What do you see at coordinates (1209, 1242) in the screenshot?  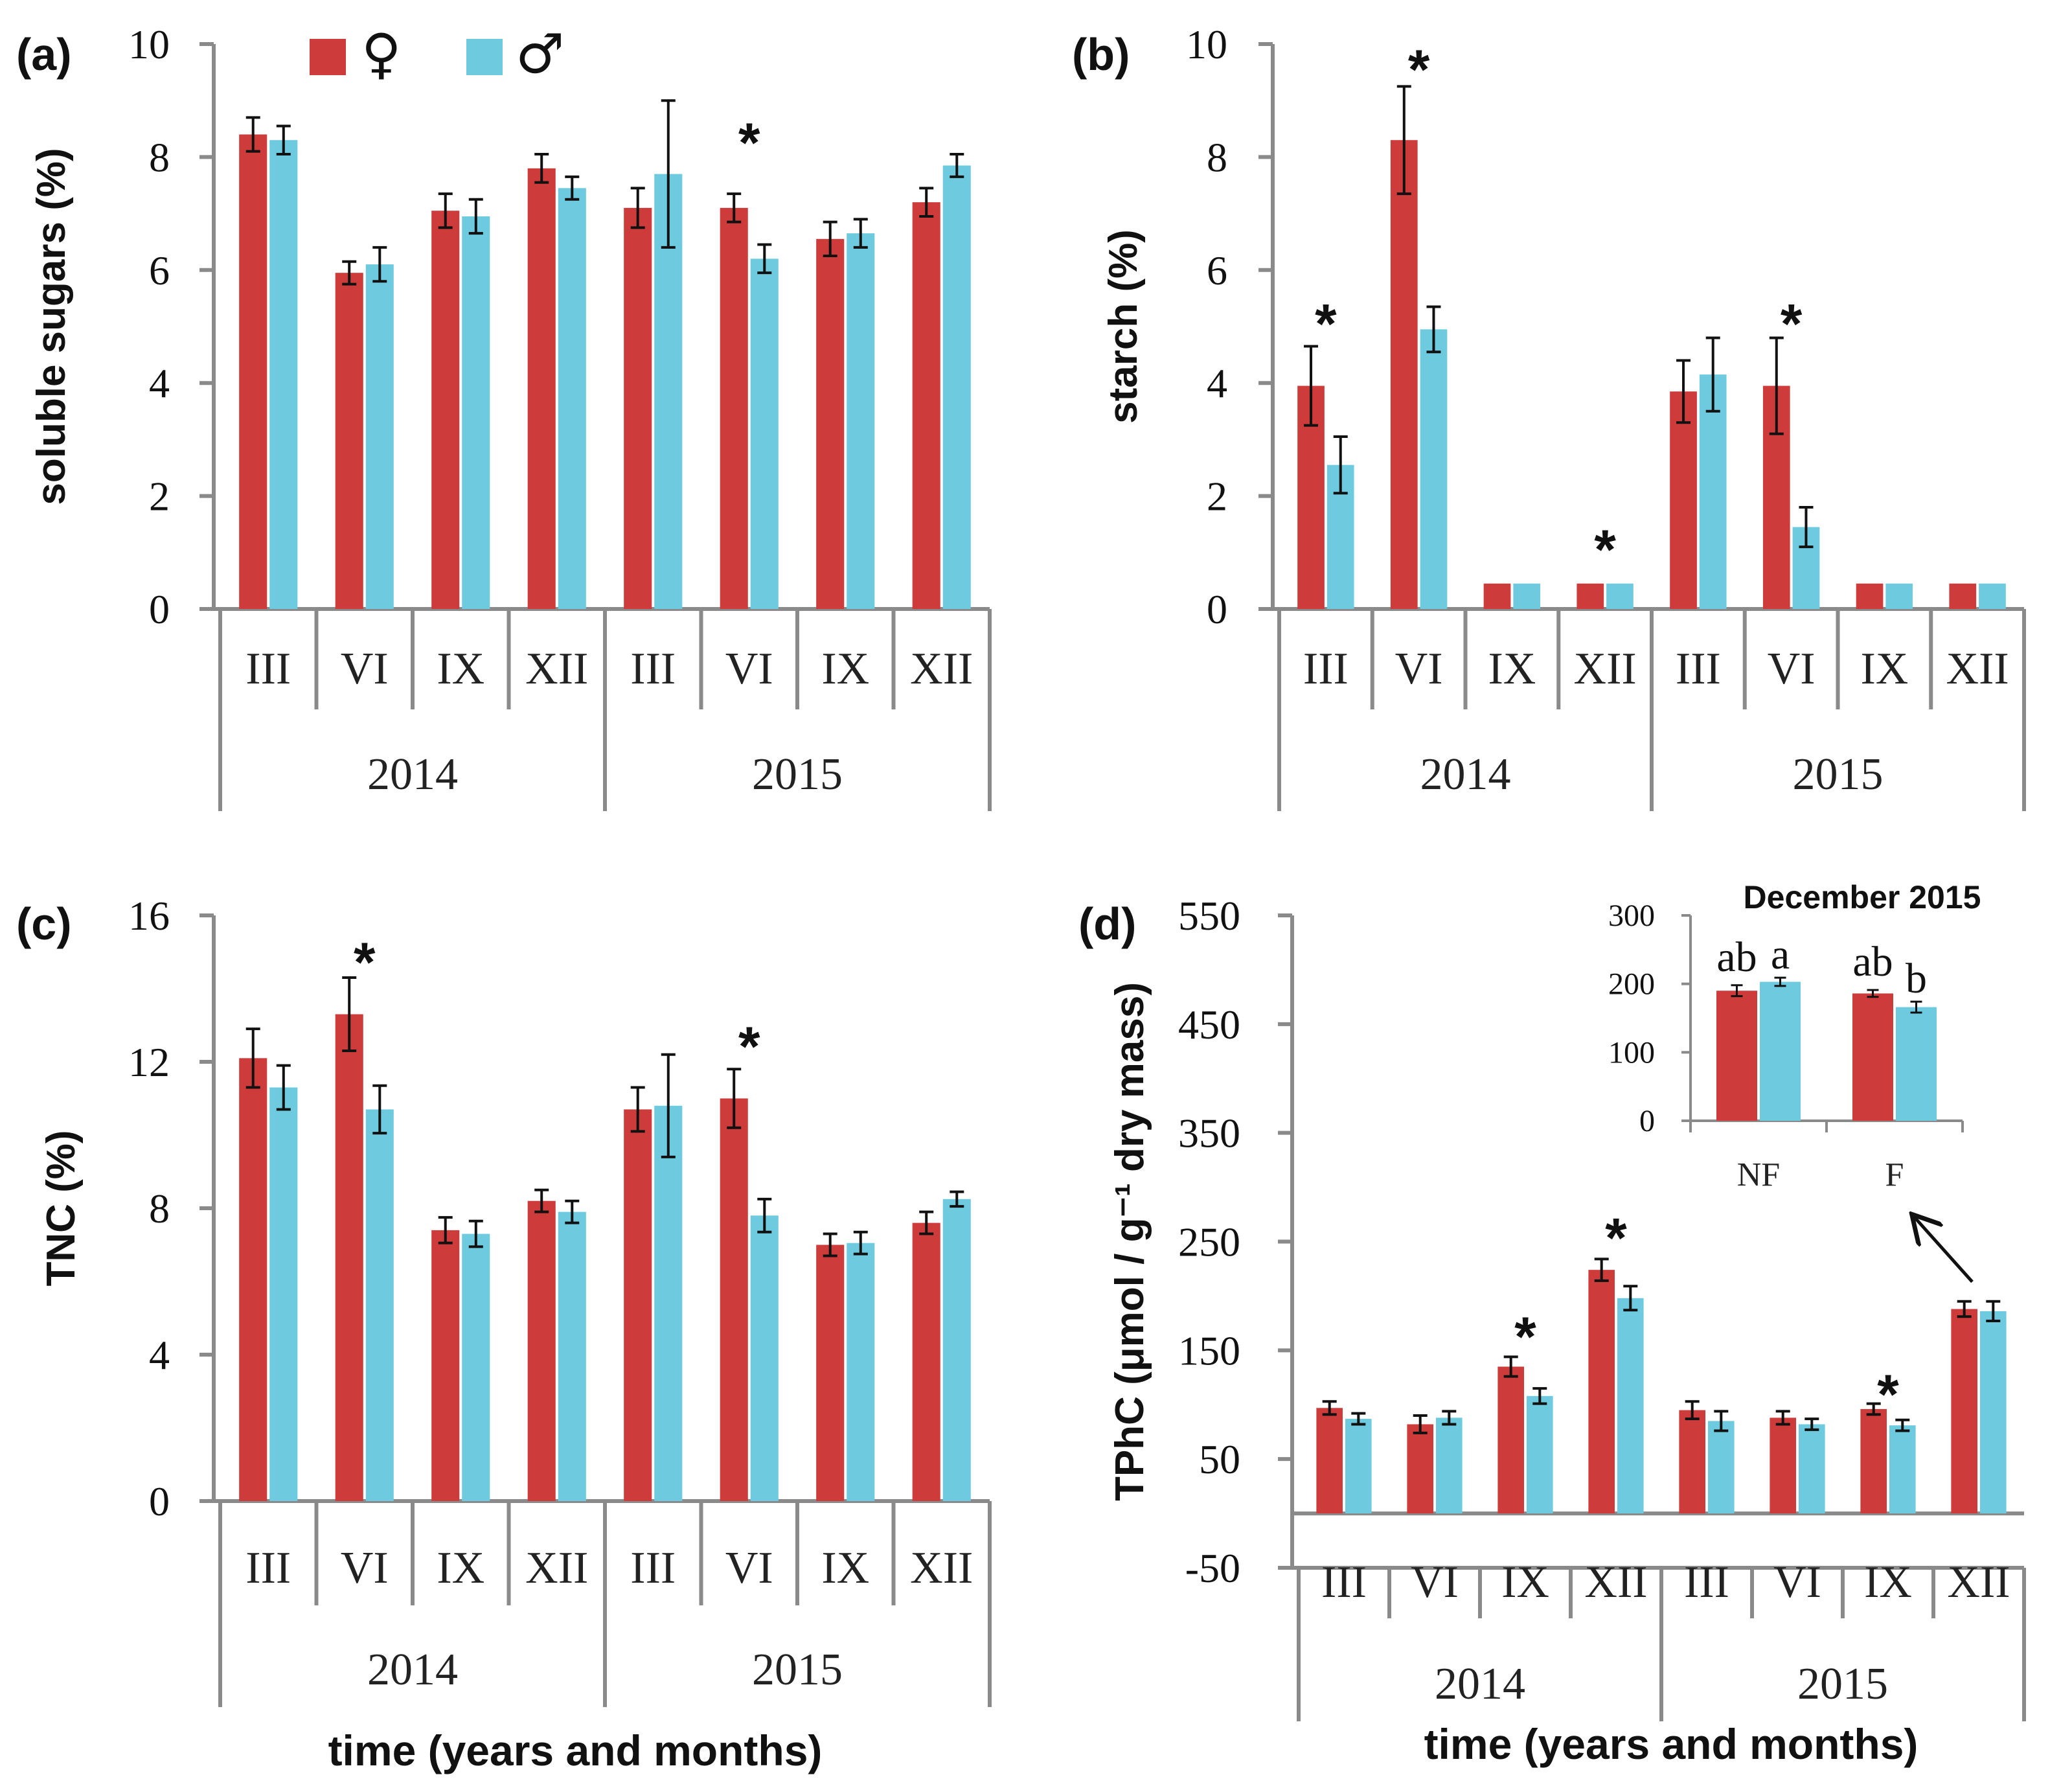 I see `y-tick-label: 250` at bounding box center [1209, 1242].